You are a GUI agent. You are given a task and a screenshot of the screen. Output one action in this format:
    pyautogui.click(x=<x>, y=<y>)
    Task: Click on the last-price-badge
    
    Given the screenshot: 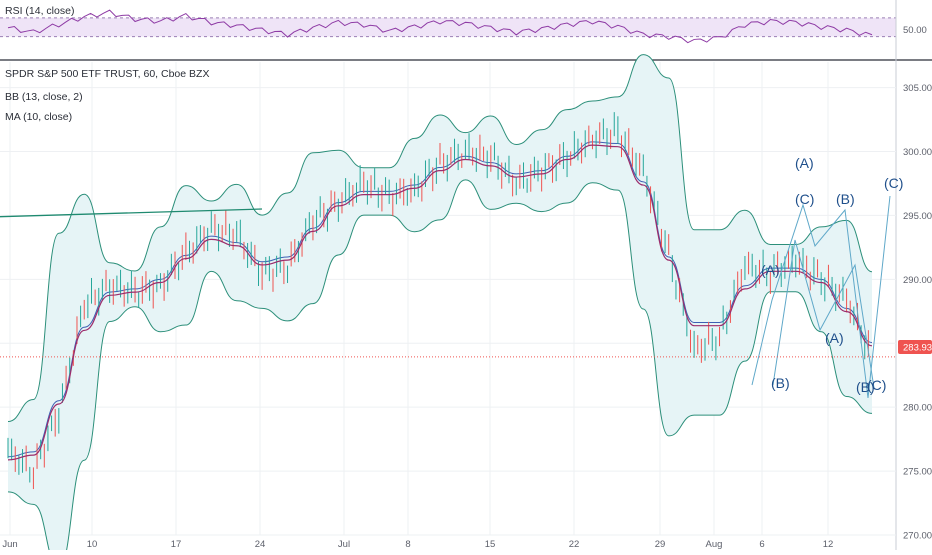 What is the action you would take?
    pyautogui.click(x=915, y=347)
    